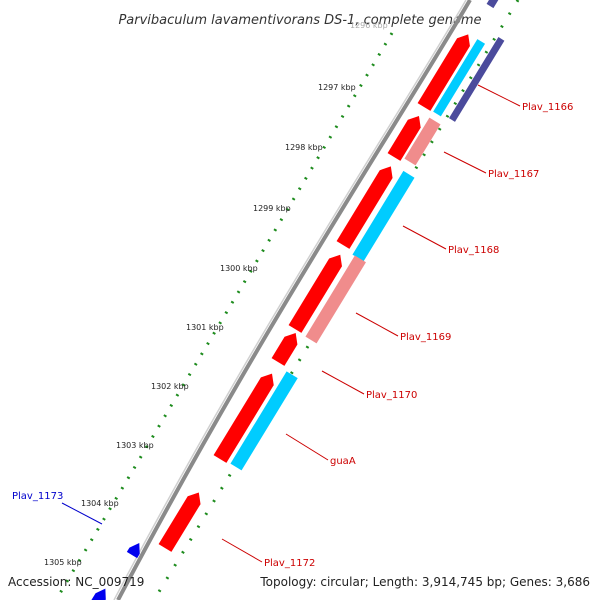 The width and height of the screenshot is (600, 600). Describe the element at coordinates (239, 268) in the screenshot. I see `tick-label: 1300 kbp` at that location.